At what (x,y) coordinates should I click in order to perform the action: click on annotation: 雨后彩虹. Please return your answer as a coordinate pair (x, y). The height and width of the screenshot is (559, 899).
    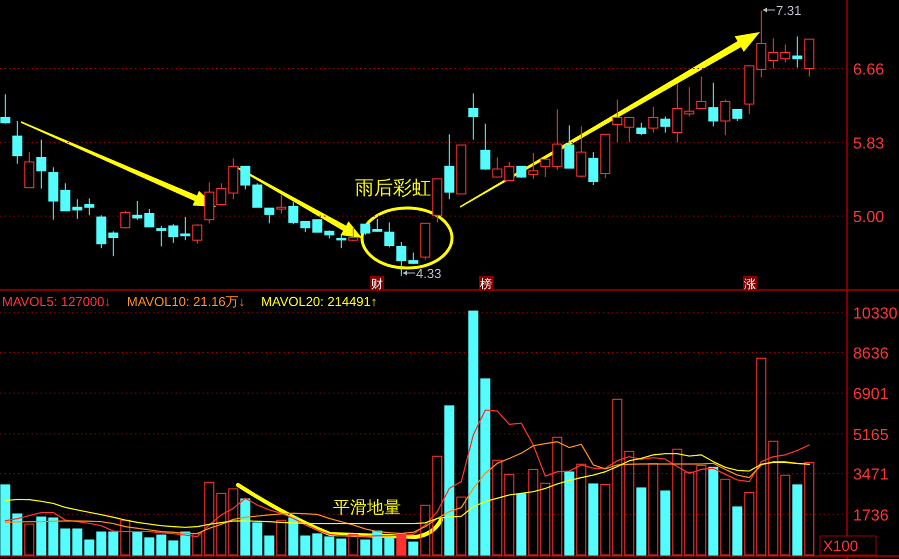
    Looking at the image, I should click on (393, 188).